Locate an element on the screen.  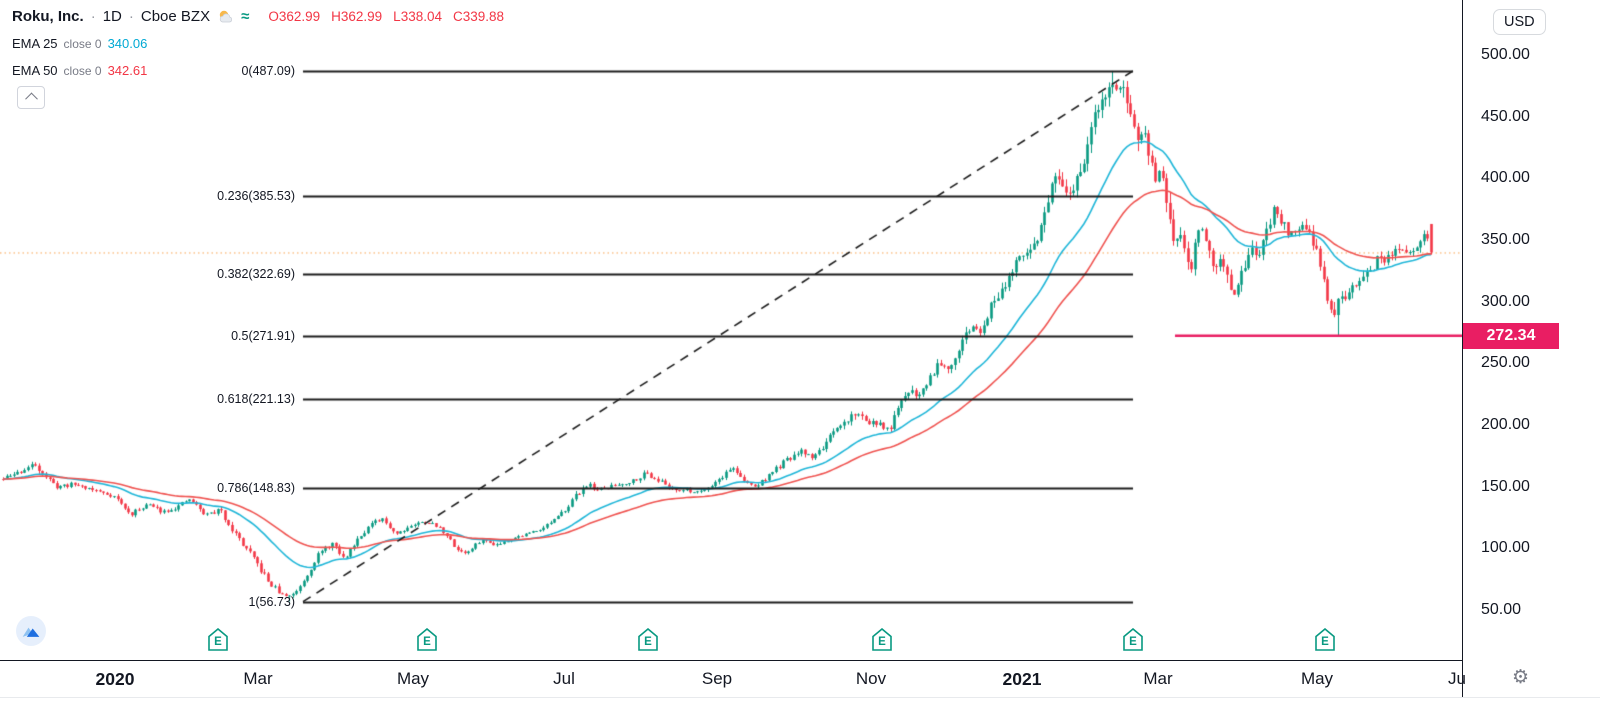
time-scale-pane: 2020 Mar May Jul Sep Nov 2021 Mar May Ju is located at coordinates (733, 679).